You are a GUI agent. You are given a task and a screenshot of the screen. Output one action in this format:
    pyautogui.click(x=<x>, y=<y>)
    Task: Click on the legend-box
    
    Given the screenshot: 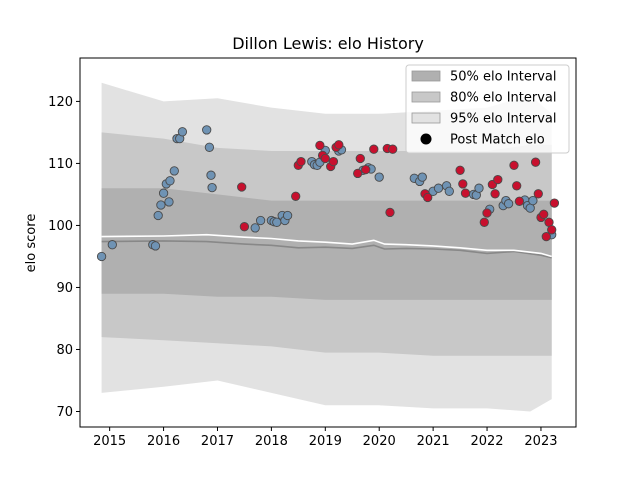 What is the action you would take?
    pyautogui.click(x=487, y=109)
    